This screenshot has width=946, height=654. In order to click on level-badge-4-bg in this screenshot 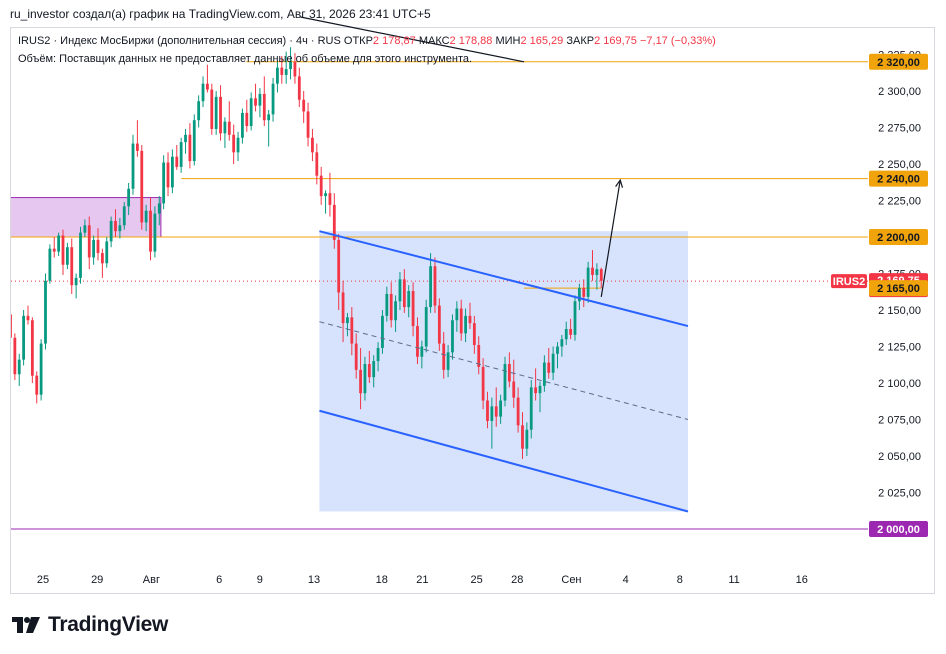, I will do `click(898, 529)`.